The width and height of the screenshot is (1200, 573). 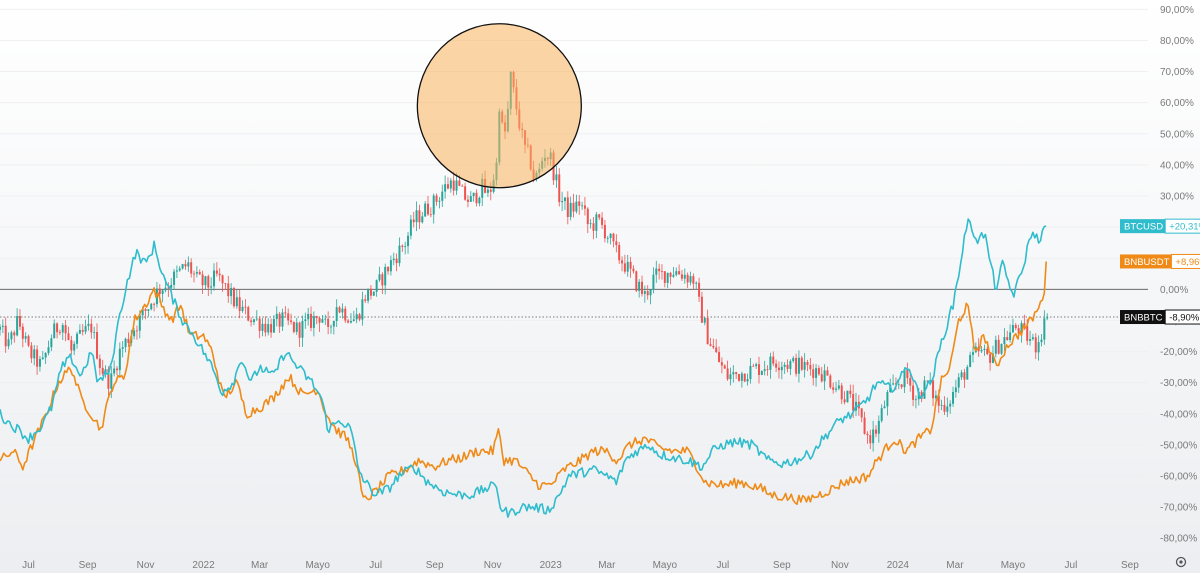 I want to click on settings-gear-icon, so click(x=1181, y=562).